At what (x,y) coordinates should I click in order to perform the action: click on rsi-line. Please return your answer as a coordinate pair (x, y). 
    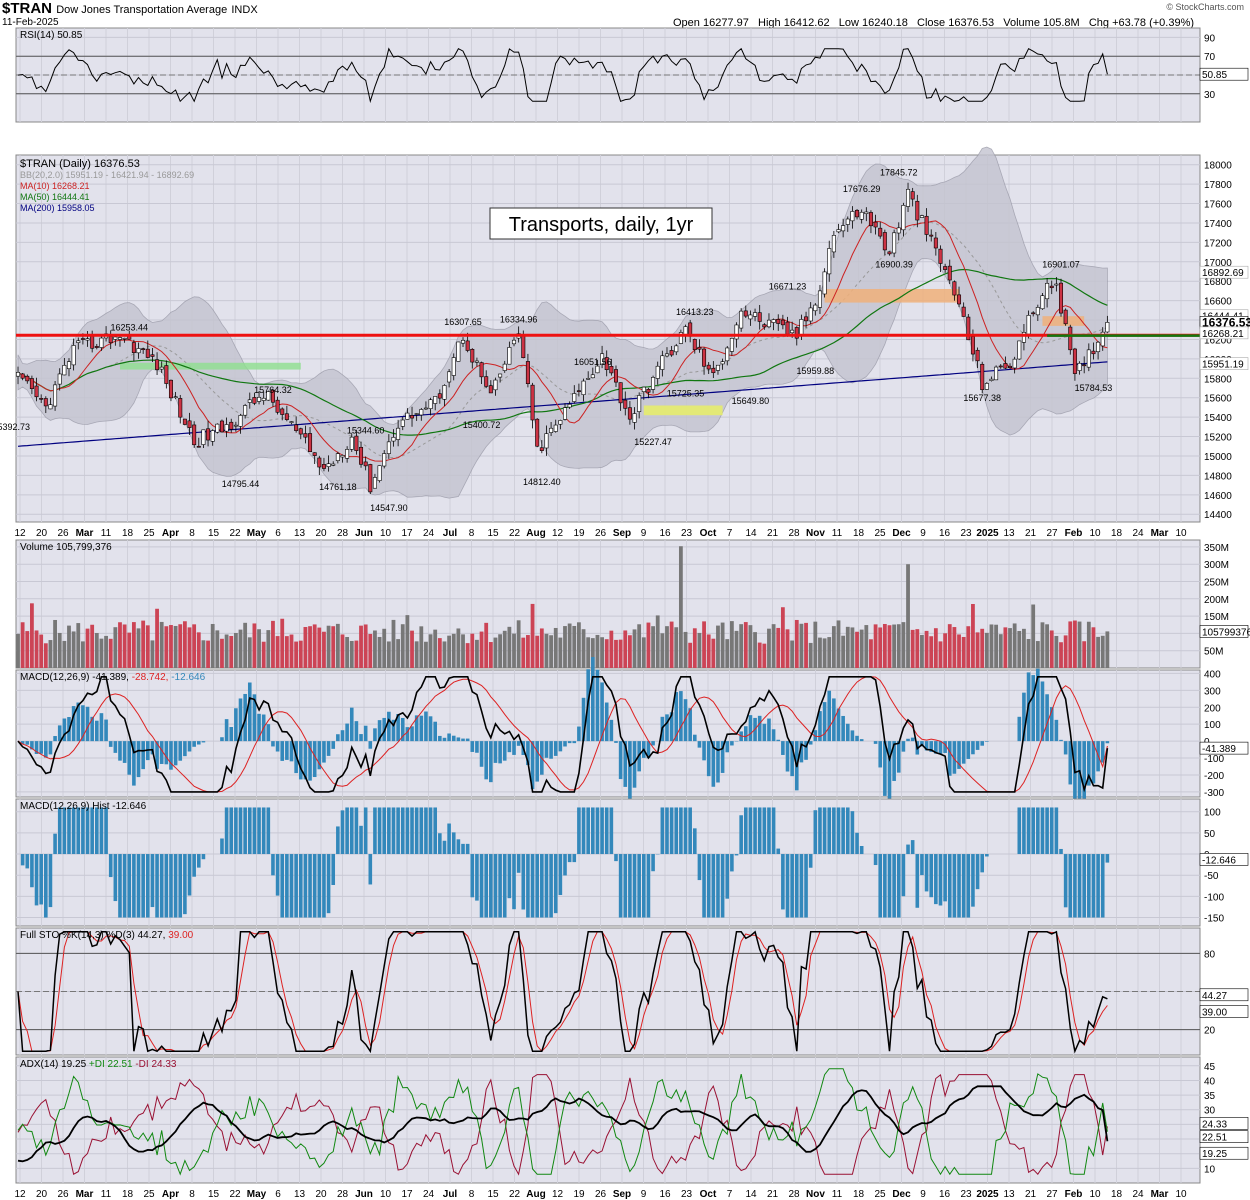
    Looking at the image, I should click on (562, 75).